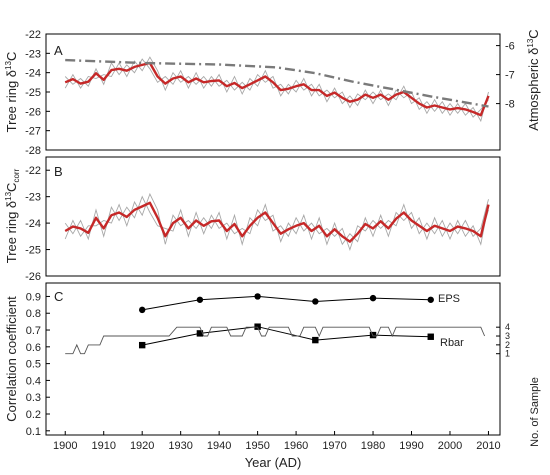  What do you see at coordinates (33, 74) in the screenshot?
I see `panel-a-ytick-label: -24` at bounding box center [33, 74].